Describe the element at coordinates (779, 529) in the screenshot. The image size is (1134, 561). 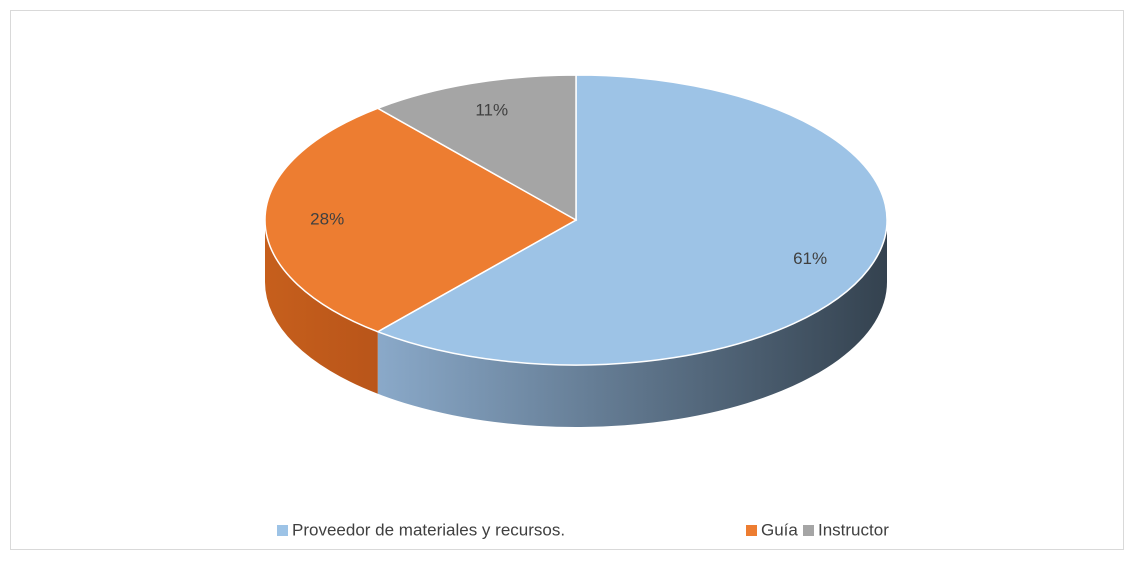
I see `legend-label: Guía` at that location.